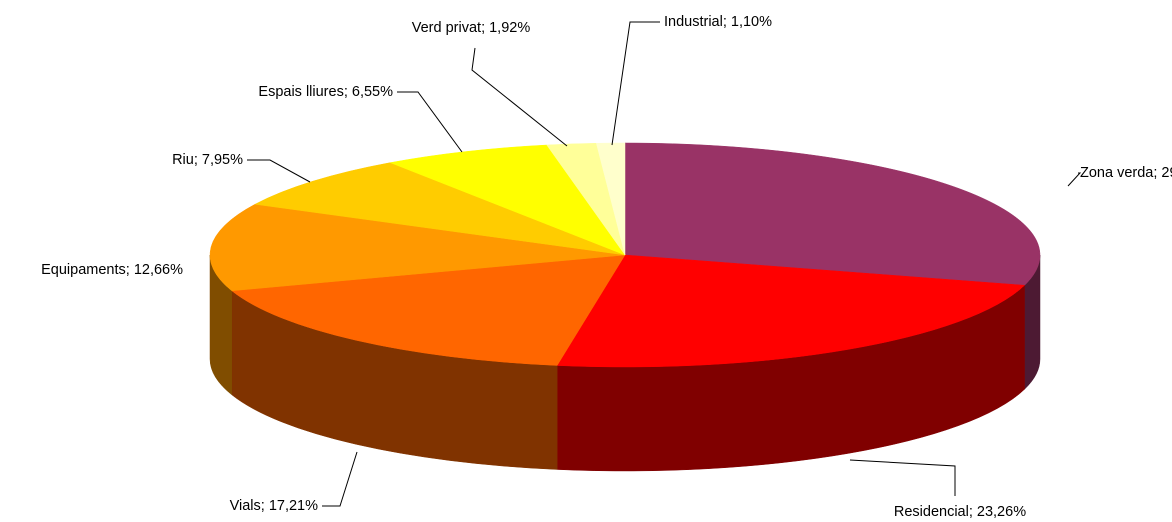 This screenshot has height=522, width=1172. What do you see at coordinates (471, 28) in the screenshot?
I see `data-label: Verd privat; 1,92%` at bounding box center [471, 28].